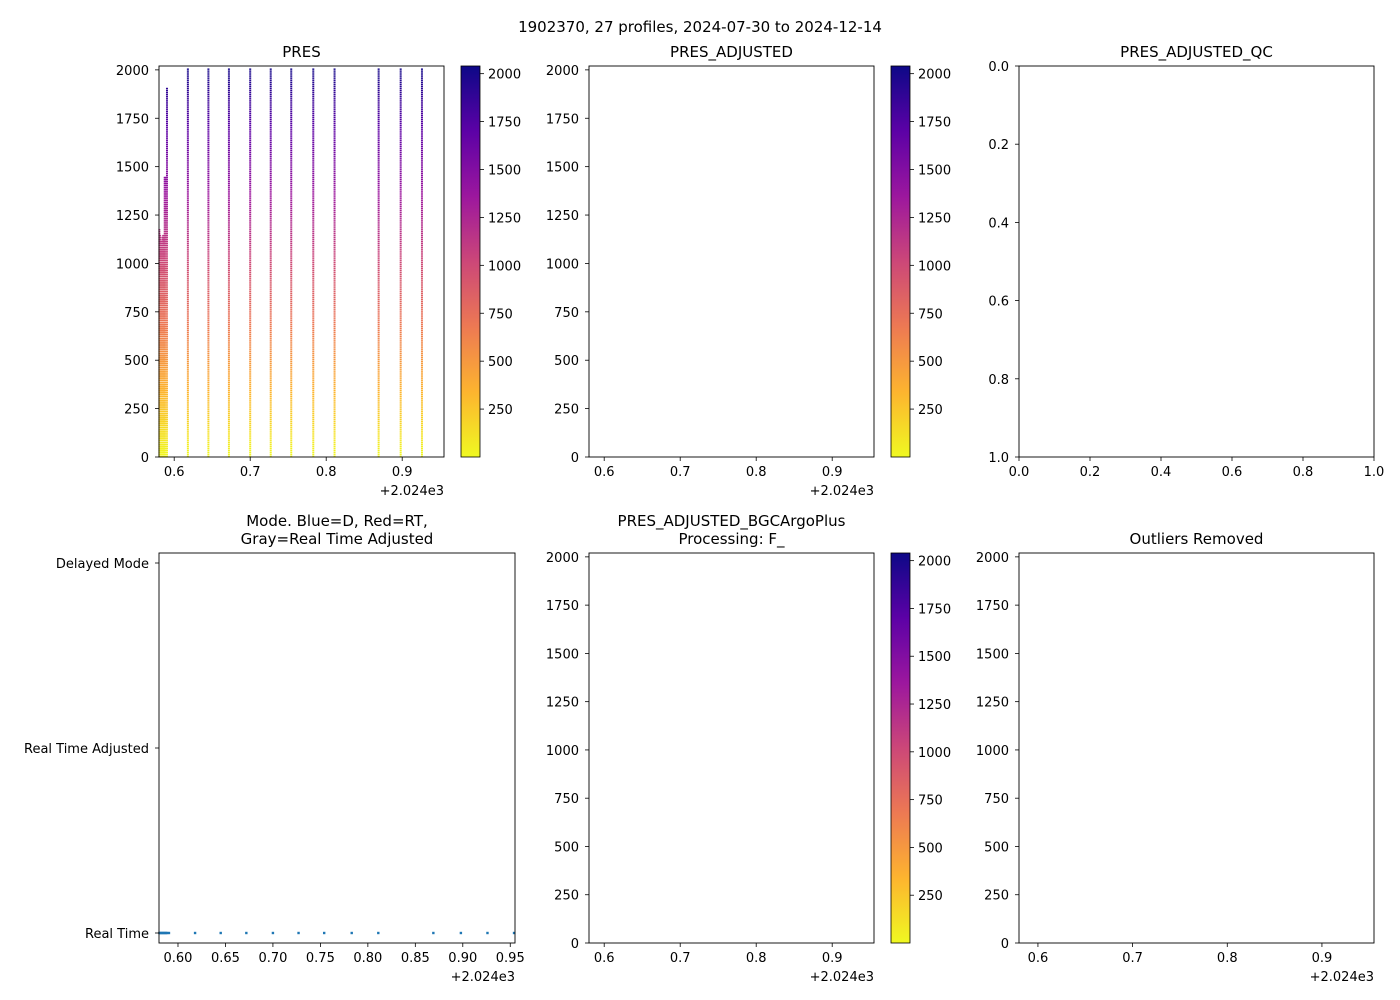 This screenshot has width=1400, height=1000. What do you see at coordinates (998, 145) in the screenshot?
I see `y-tick-label: 0.2` at bounding box center [998, 145].